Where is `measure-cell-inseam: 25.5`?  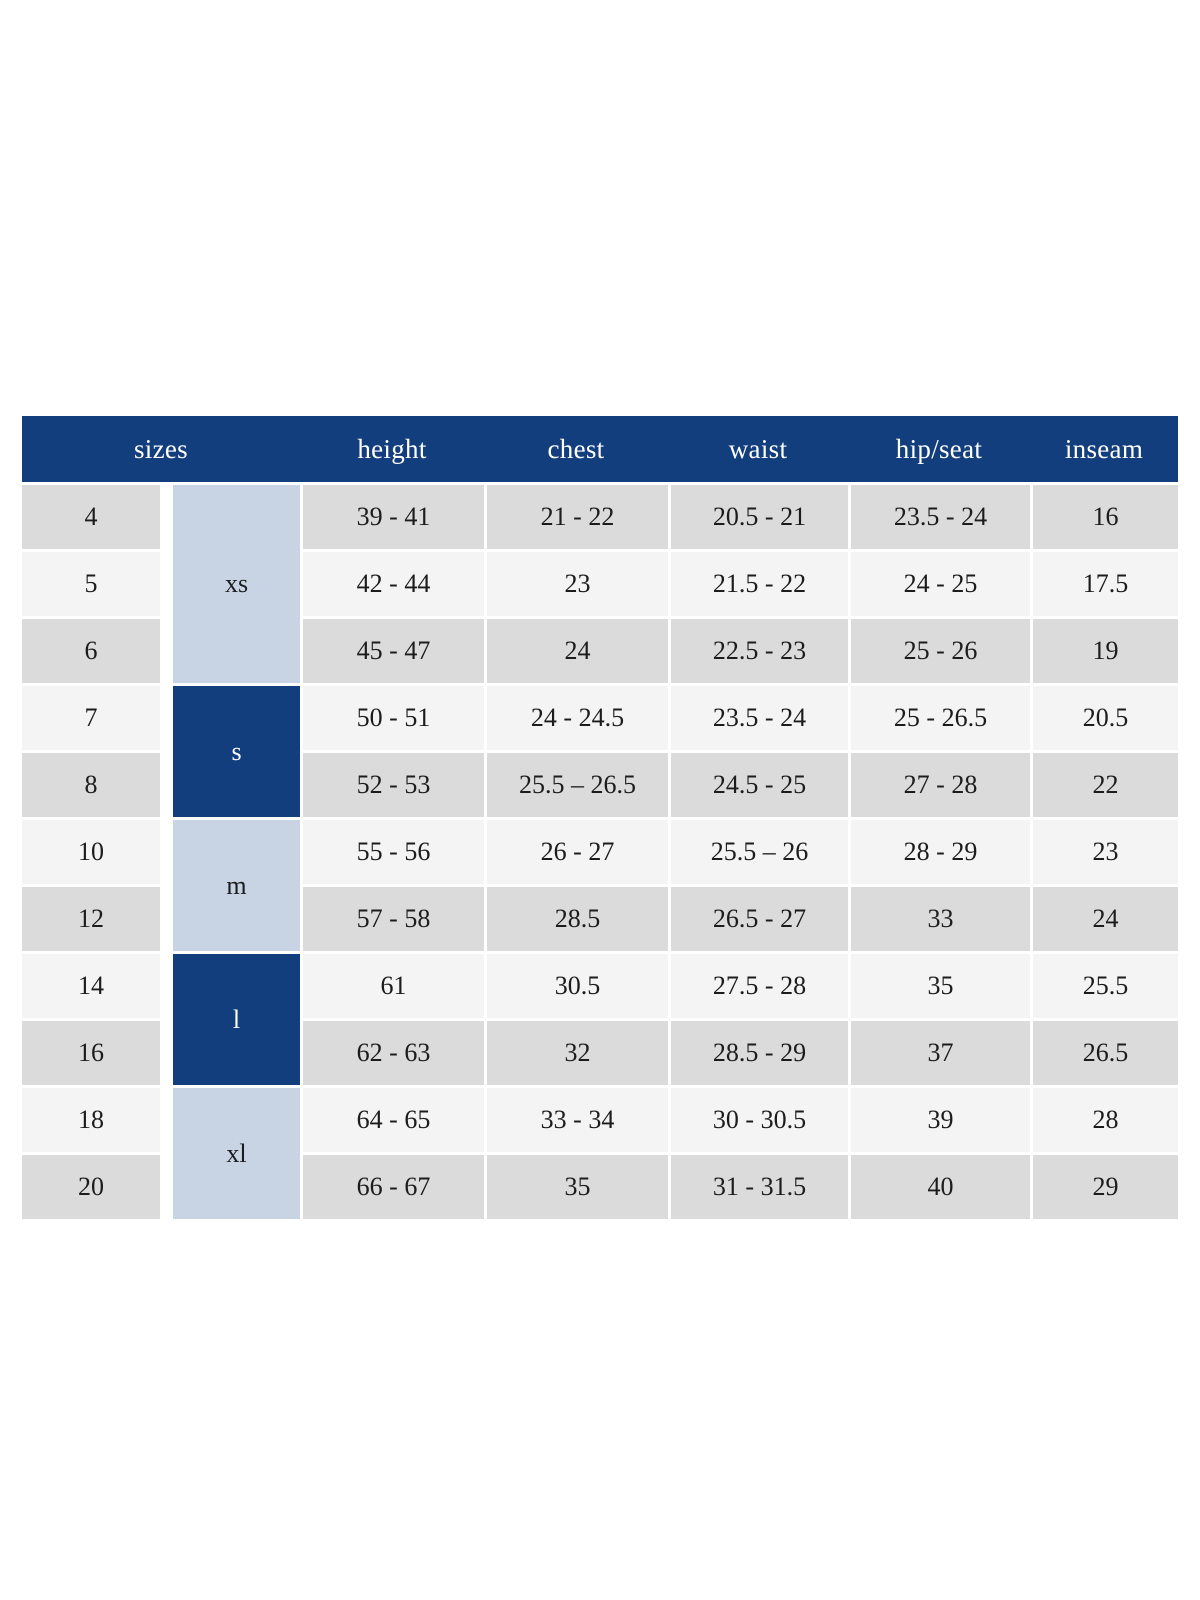
measure-cell-inseam: 25.5 is located at coordinates (1105, 986).